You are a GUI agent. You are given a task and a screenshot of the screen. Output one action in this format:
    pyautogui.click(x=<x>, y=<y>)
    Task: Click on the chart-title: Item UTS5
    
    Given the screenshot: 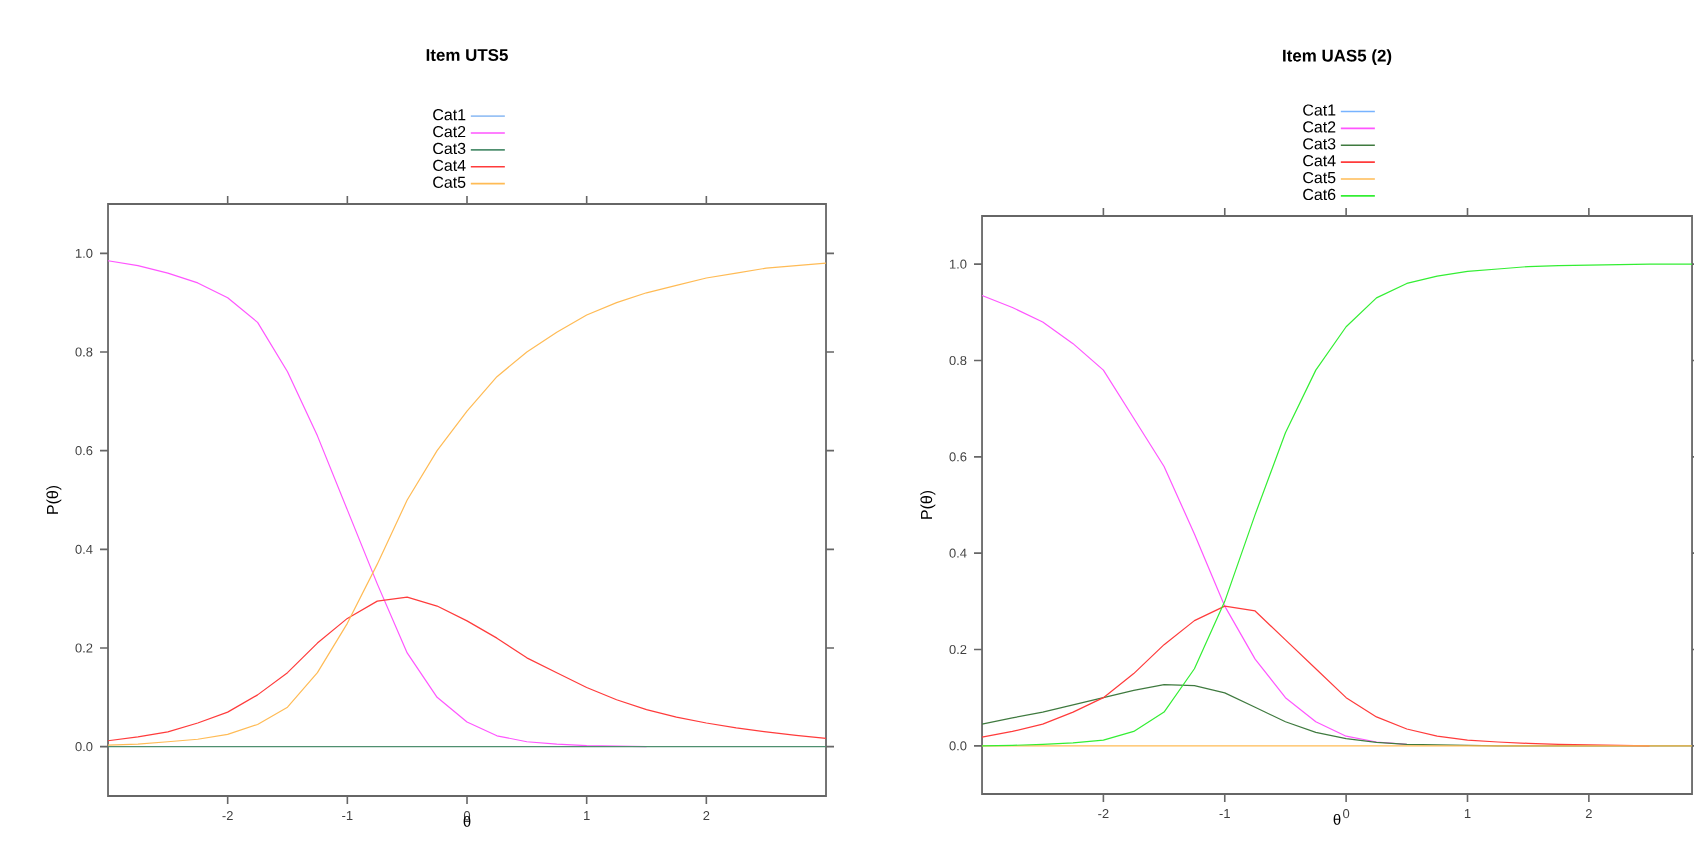 What is the action you would take?
    pyautogui.click(x=467, y=55)
    